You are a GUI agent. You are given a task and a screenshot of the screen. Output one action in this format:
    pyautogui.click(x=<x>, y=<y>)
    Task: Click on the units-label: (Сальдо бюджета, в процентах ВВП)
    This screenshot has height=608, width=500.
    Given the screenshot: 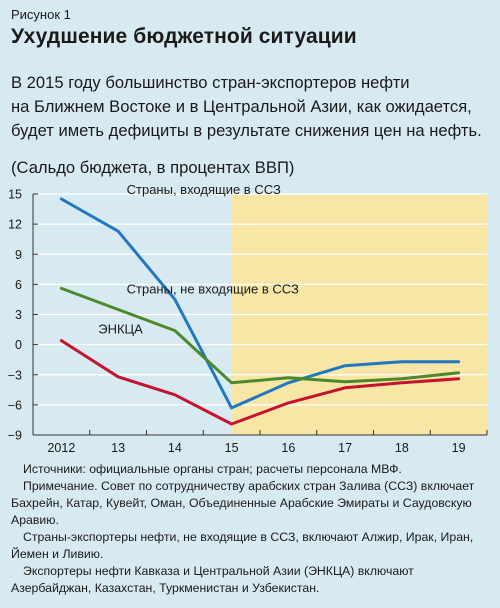 What is the action you would take?
    pyautogui.click(x=153, y=167)
    